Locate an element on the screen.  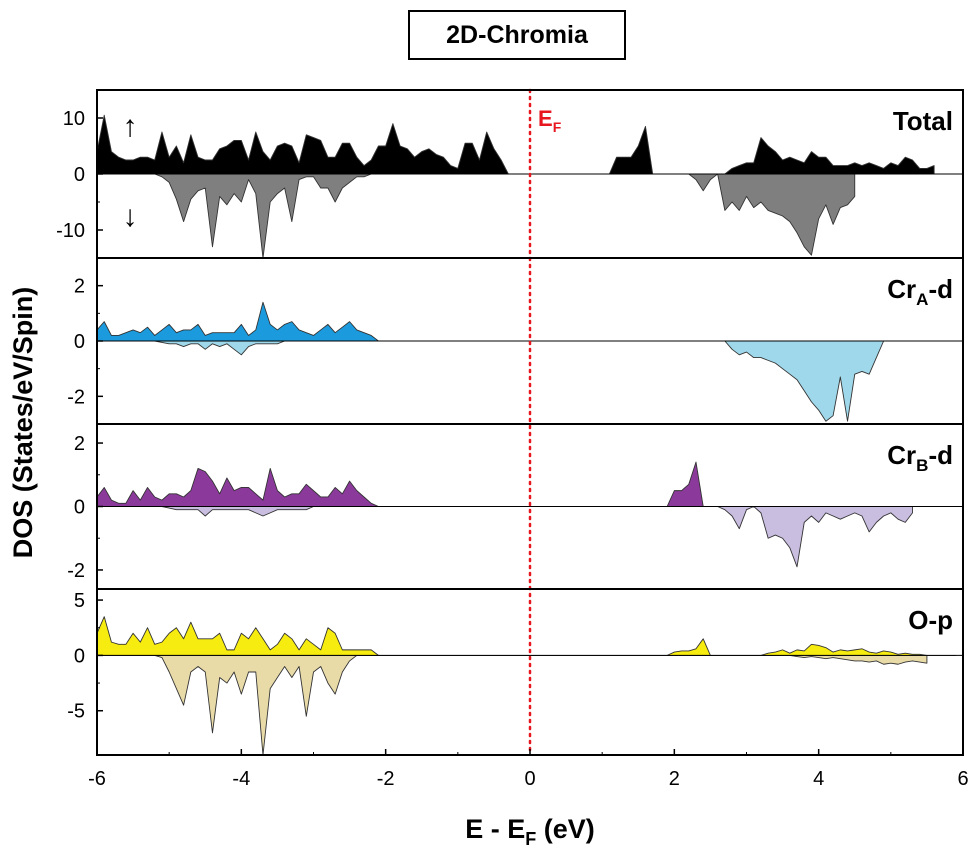
panel-label-main: Total is located at coordinates (923, 121).